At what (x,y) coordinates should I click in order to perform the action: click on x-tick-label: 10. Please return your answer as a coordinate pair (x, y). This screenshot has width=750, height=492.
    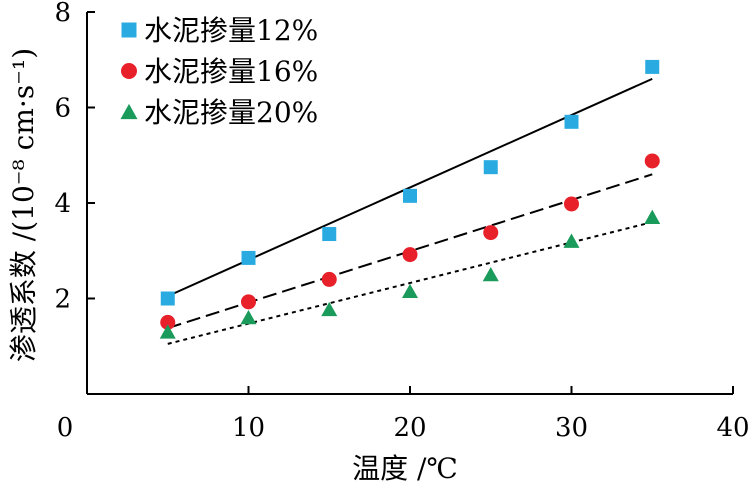
    Looking at the image, I should click on (248, 428).